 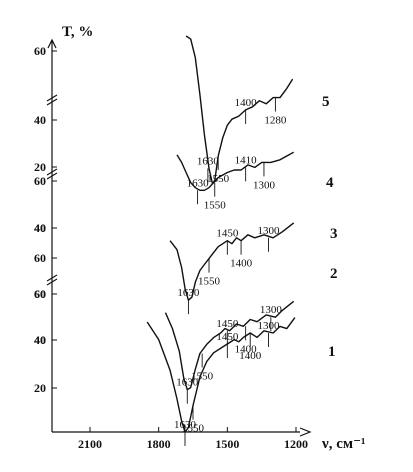 I want to click on x-axis-arrow, so click(x=305, y=432).